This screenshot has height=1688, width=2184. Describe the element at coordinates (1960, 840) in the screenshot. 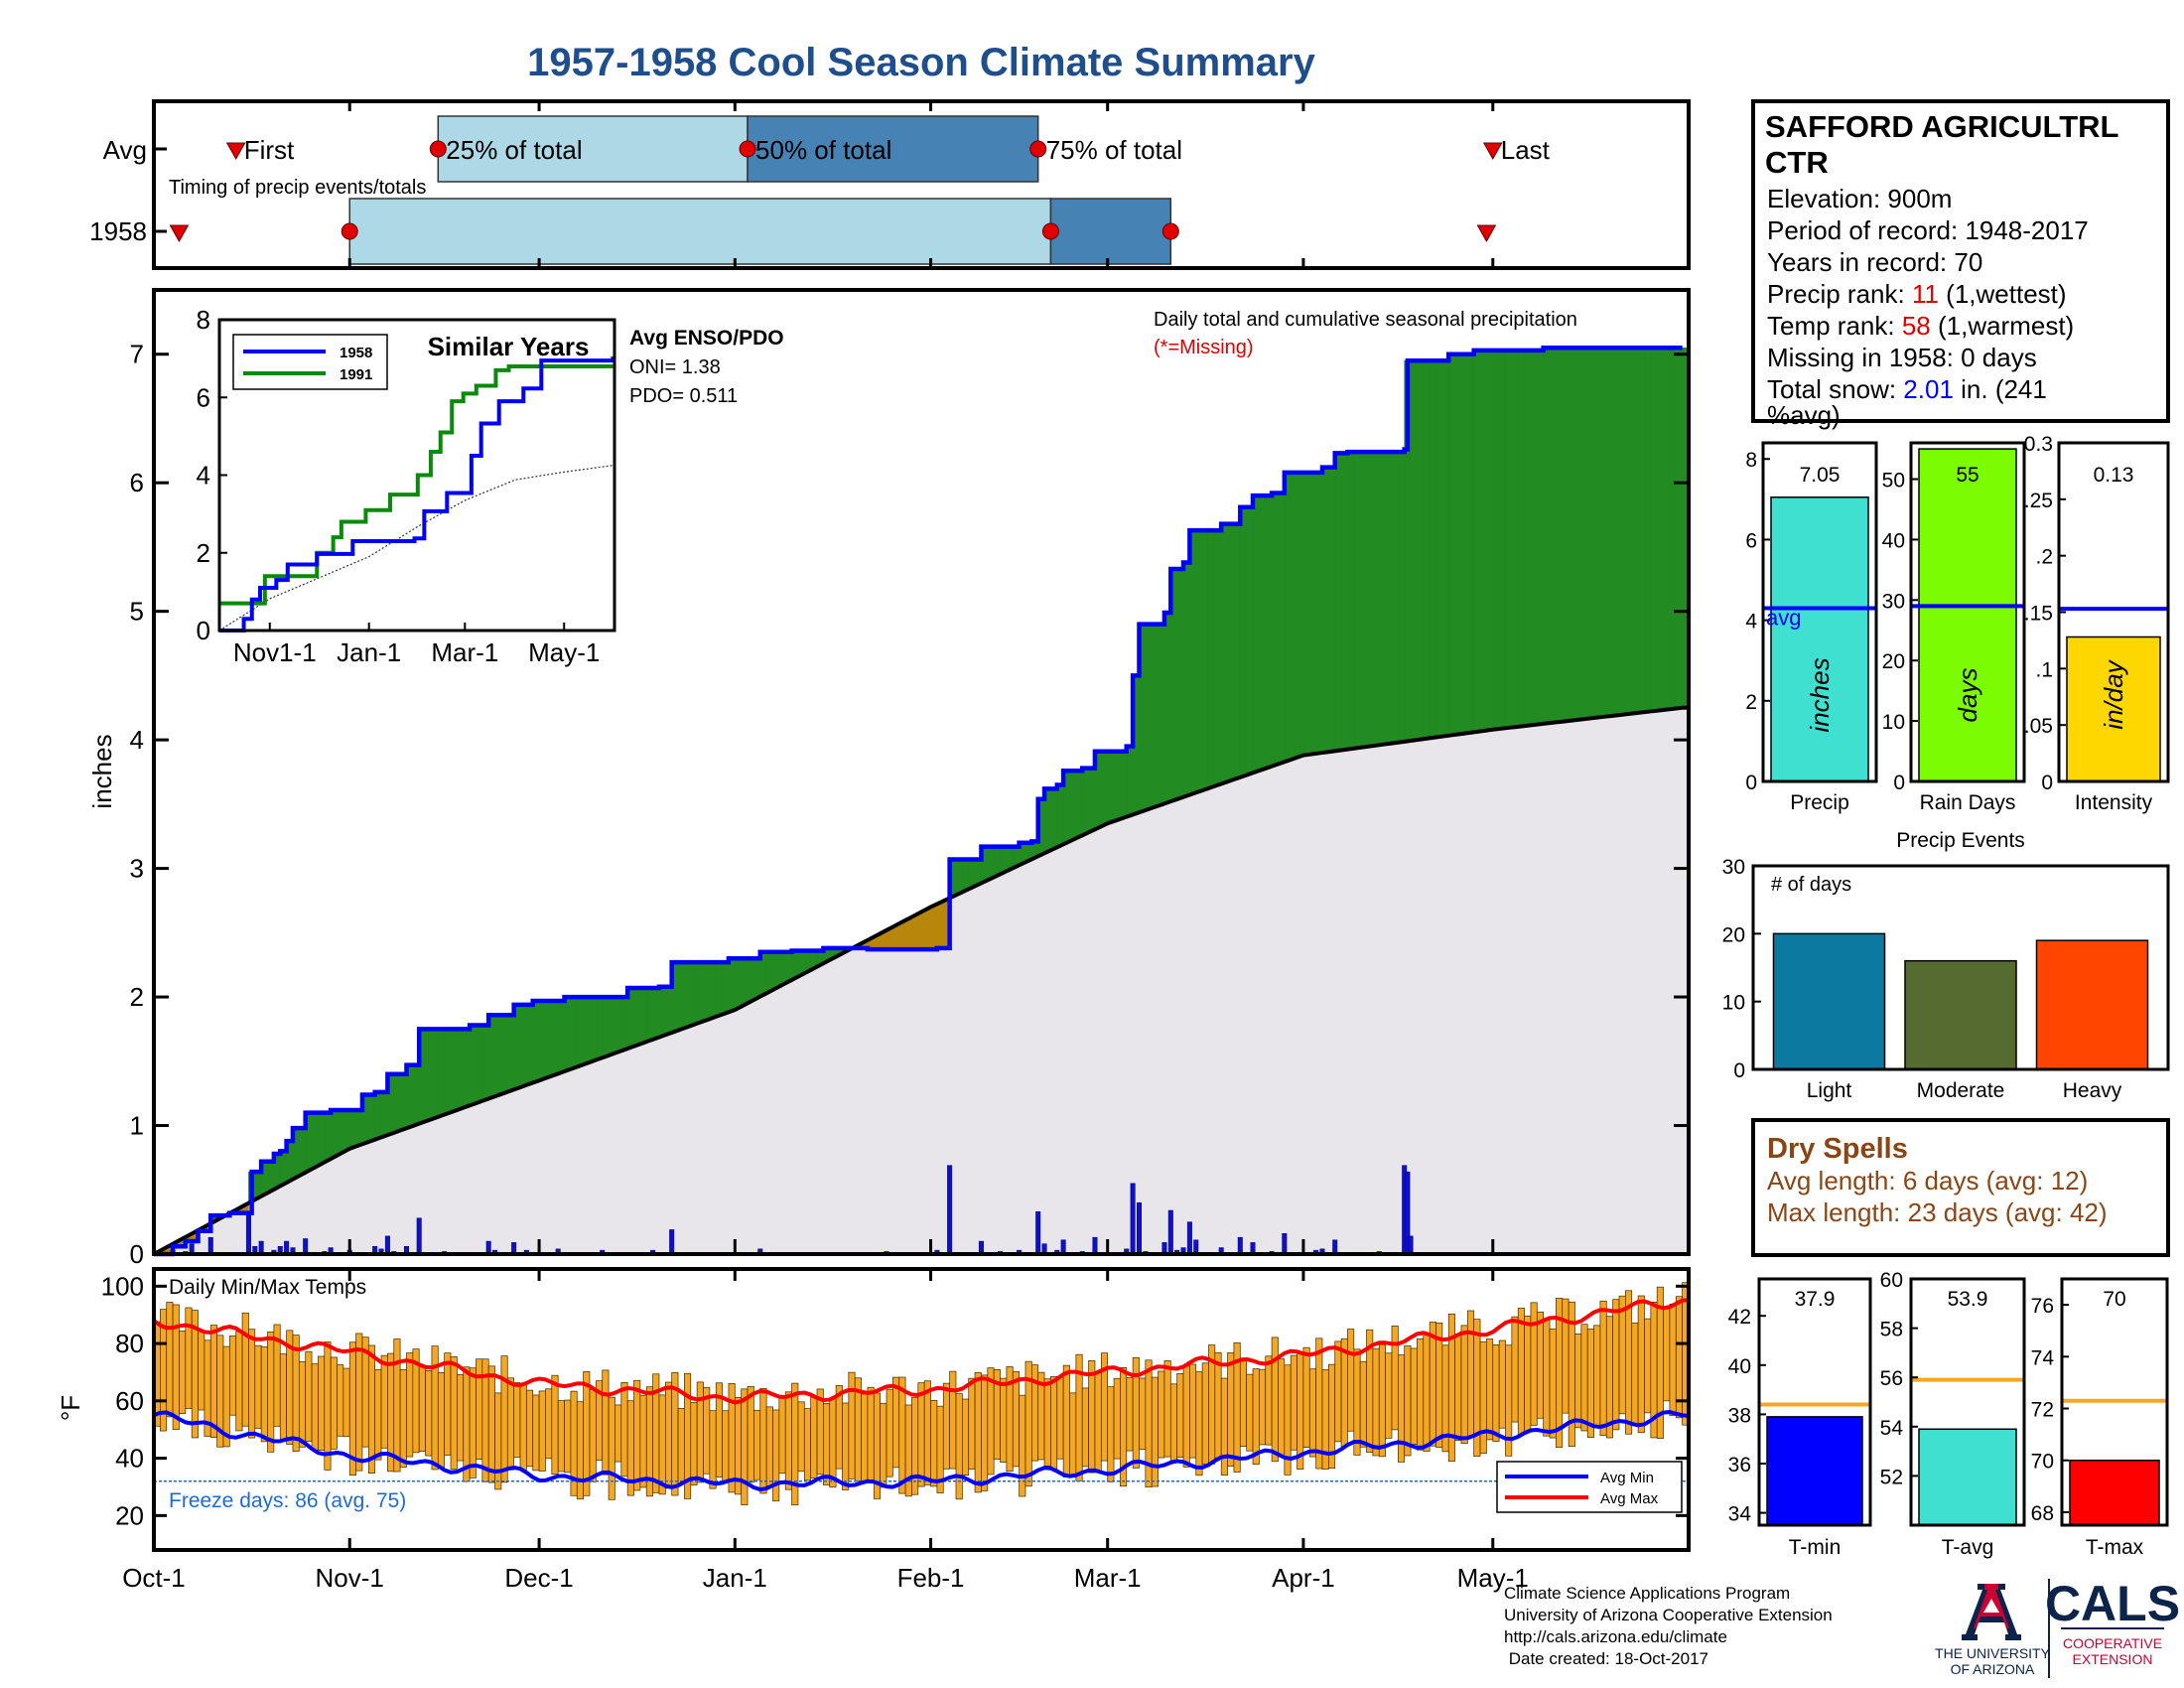

I see `precip-events-title: Precip Events` at that location.